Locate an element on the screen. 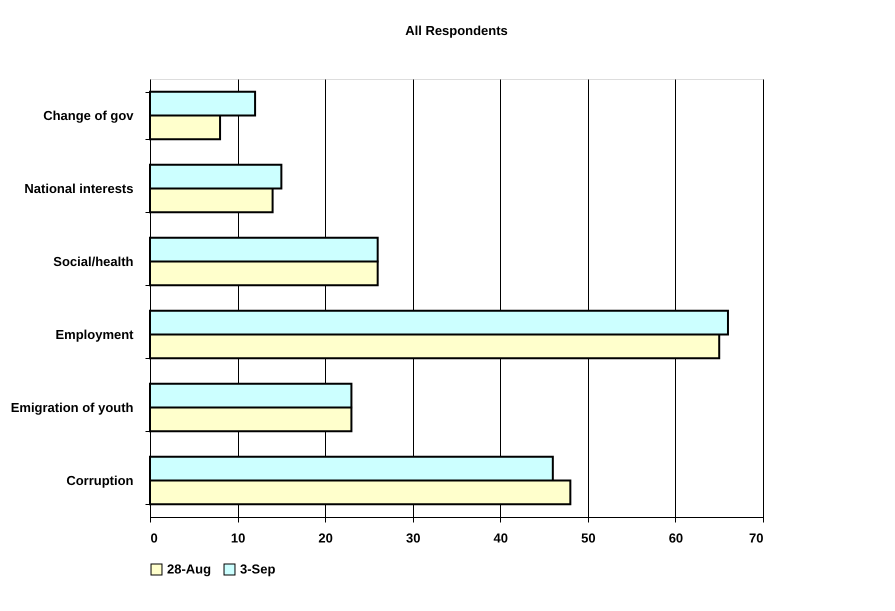 This screenshot has width=895, height=611. y-tick-label: Change of gov is located at coordinates (88, 115).